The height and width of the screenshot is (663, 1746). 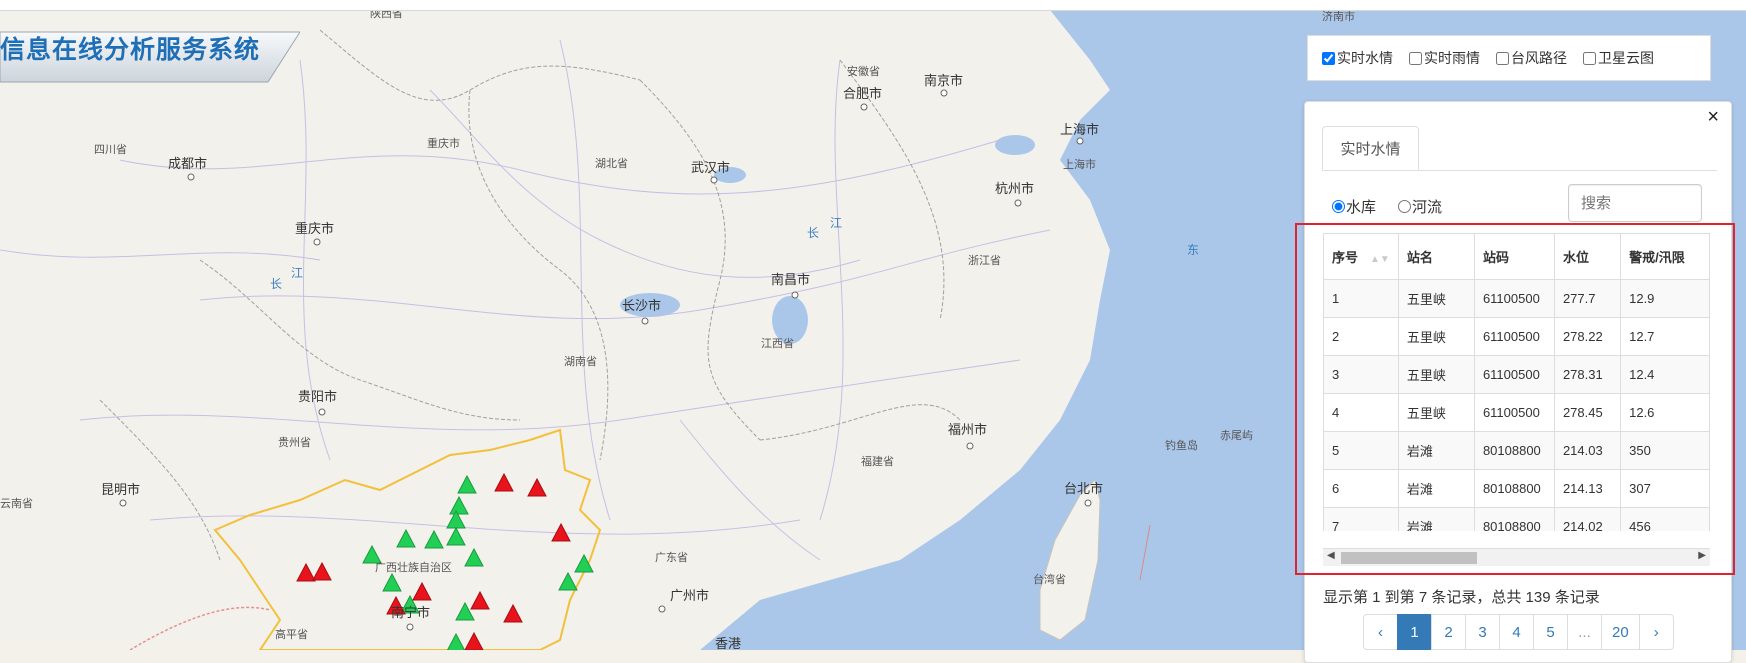 I want to click on map-label-changjiang3: 长, so click(x=276, y=284).